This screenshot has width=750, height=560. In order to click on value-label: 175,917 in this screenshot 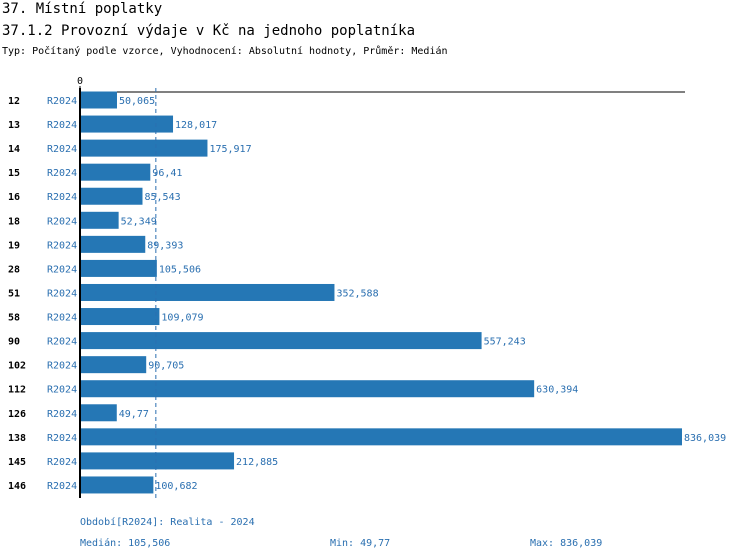, I will do `click(230, 149)`.